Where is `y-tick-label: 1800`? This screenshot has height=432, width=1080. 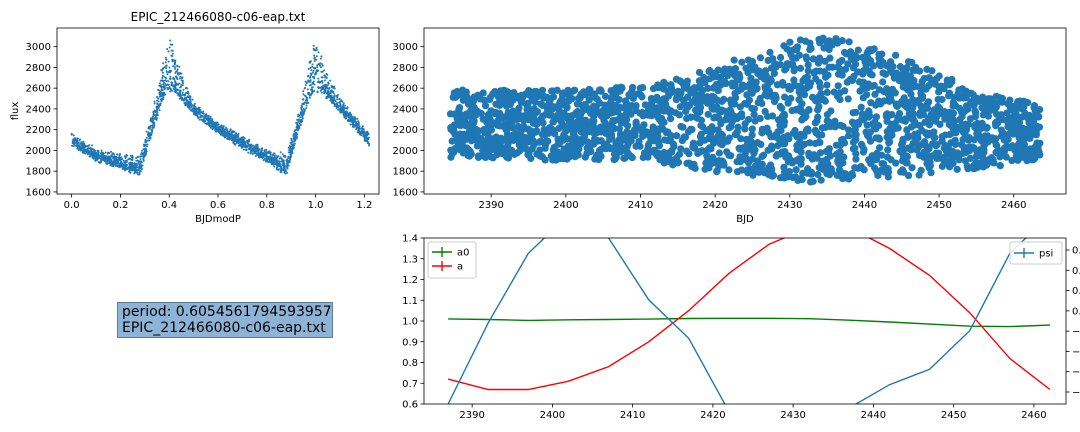 y-tick-label: 1800 is located at coordinates (405, 172).